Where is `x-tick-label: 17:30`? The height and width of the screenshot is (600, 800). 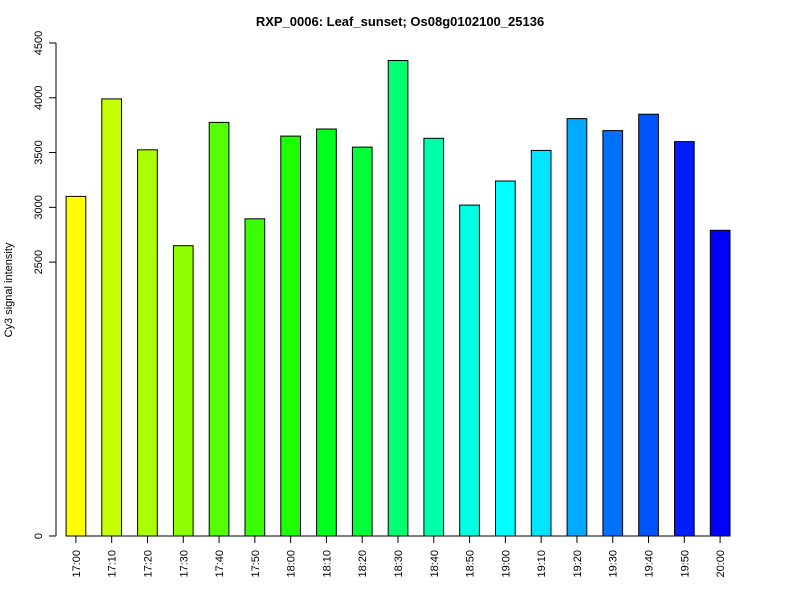 x-tick-label: 17:30 is located at coordinates (184, 564).